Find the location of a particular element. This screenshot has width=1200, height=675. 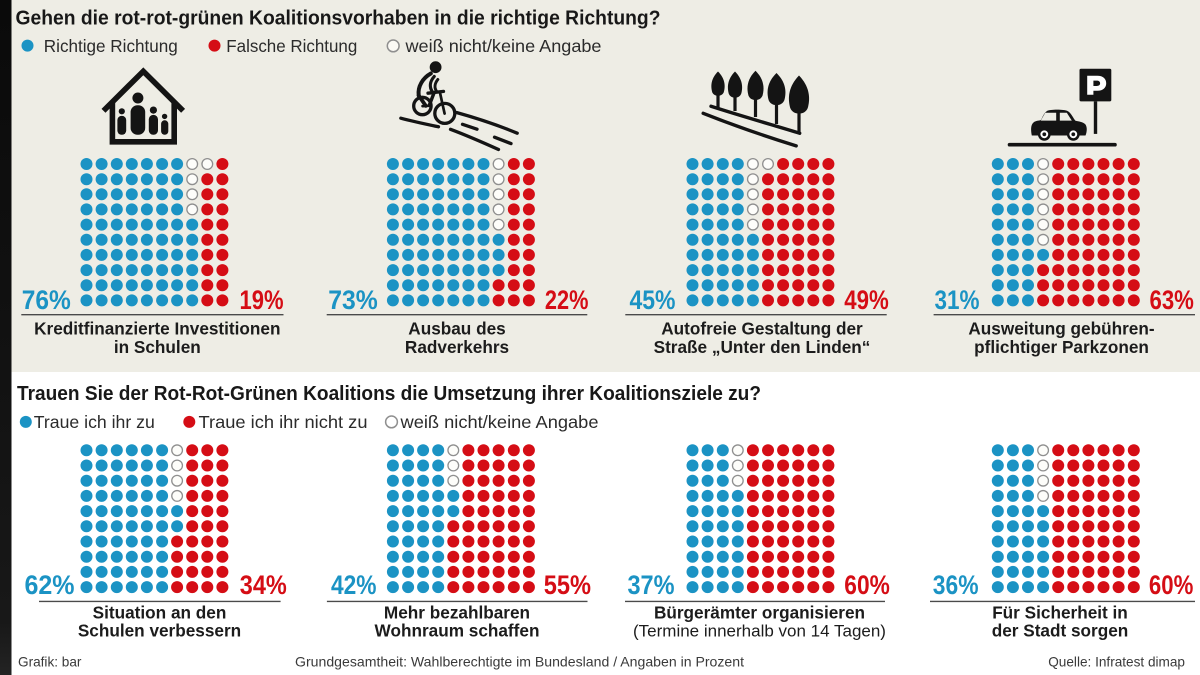

svg-text: Traue ich ihr zu is located at coordinates (94, 422).